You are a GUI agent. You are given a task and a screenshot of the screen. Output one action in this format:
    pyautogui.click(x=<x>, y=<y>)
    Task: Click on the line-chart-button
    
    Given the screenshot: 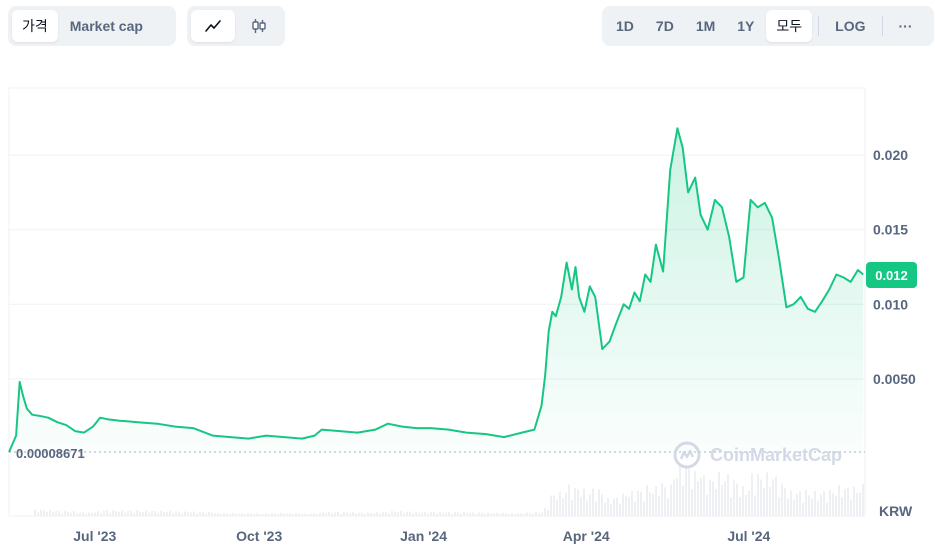 What is the action you would take?
    pyautogui.click(x=213, y=26)
    